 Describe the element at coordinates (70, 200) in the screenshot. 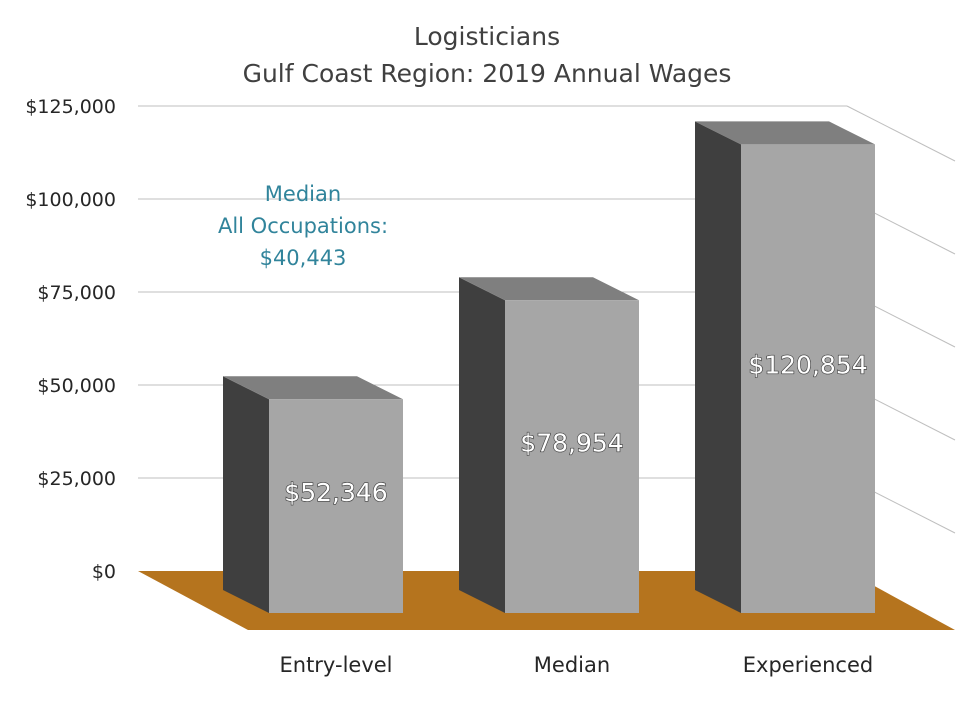

I see `y-tick-label: $100,000` at that location.